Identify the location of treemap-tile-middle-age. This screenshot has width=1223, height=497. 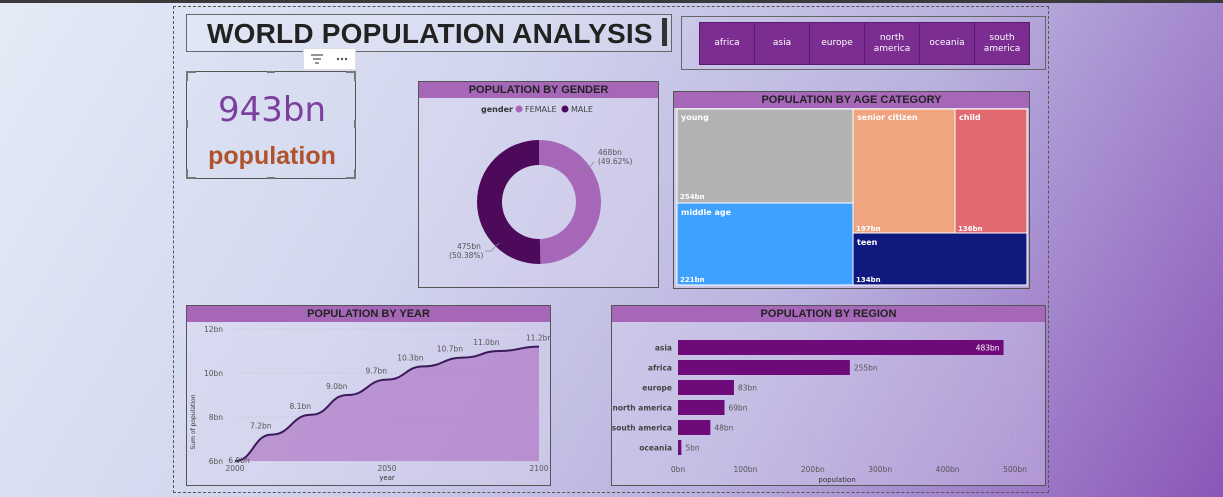
(765, 244).